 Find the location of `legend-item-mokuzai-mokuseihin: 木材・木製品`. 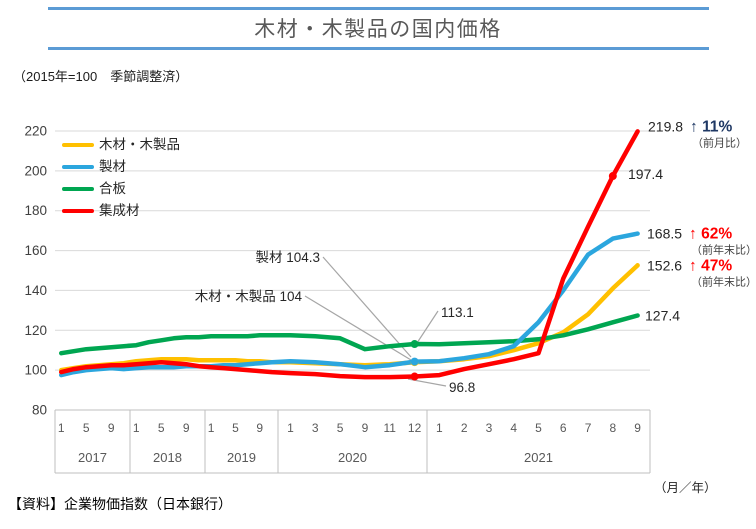

legend-item-mokuzai-mokuseihin: 木材・木製品 is located at coordinates (121, 145).